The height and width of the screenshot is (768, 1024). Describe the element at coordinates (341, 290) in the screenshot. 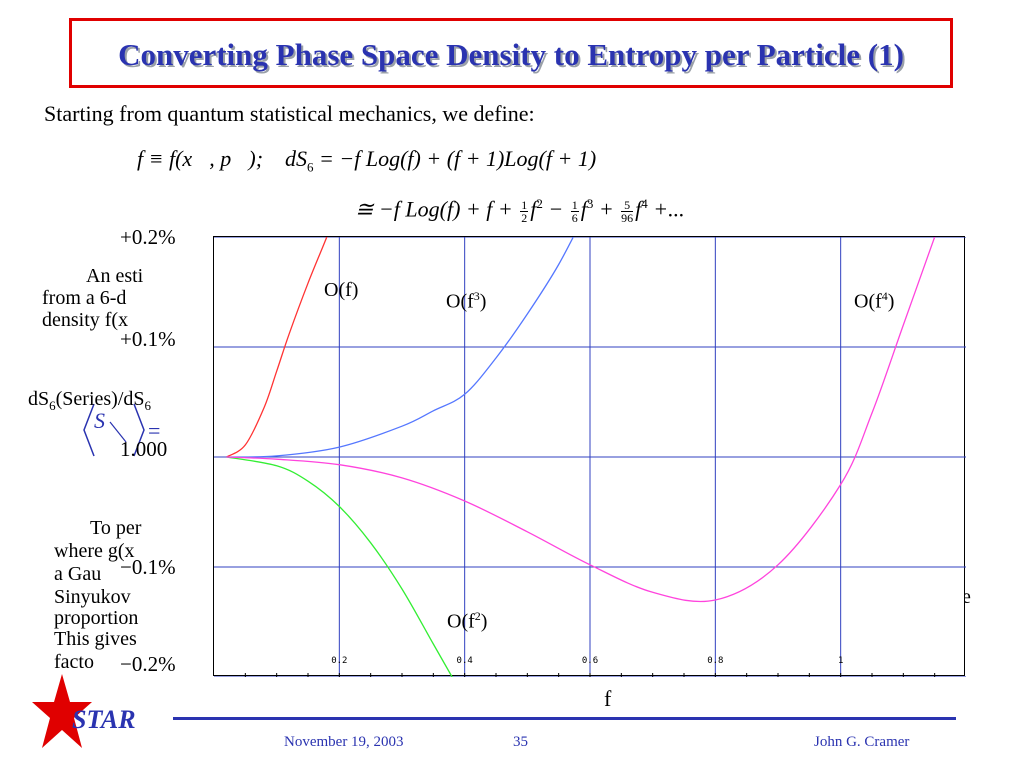

I see `series-label-of: O(f)` at that location.